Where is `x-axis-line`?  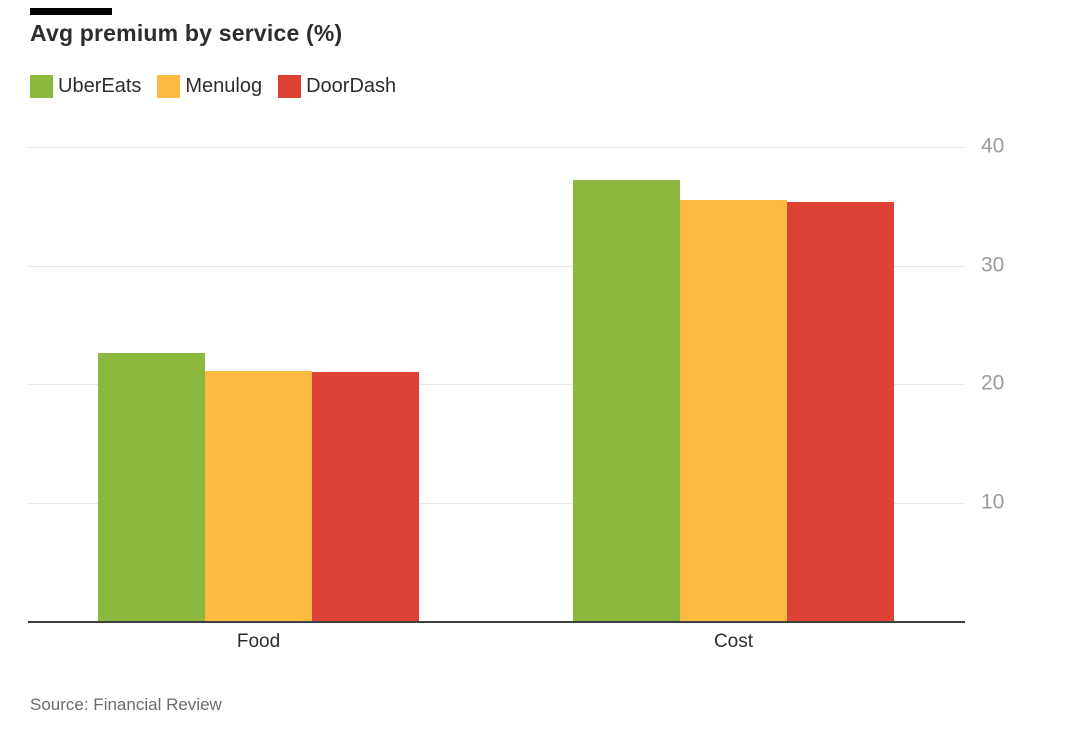
x-axis-line is located at coordinates (496, 622).